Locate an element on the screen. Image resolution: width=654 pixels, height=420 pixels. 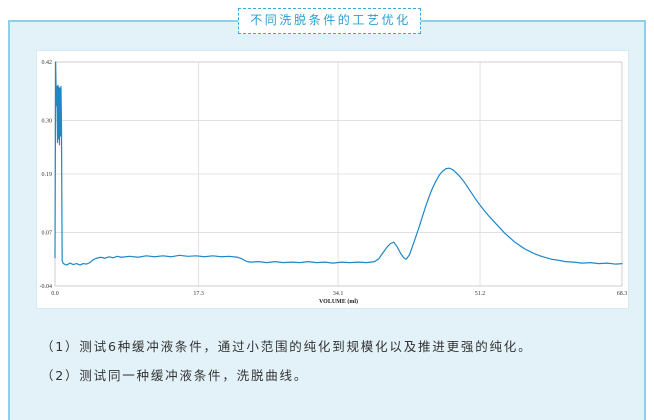
x-tick-label: 34.1 is located at coordinates (338, 294).